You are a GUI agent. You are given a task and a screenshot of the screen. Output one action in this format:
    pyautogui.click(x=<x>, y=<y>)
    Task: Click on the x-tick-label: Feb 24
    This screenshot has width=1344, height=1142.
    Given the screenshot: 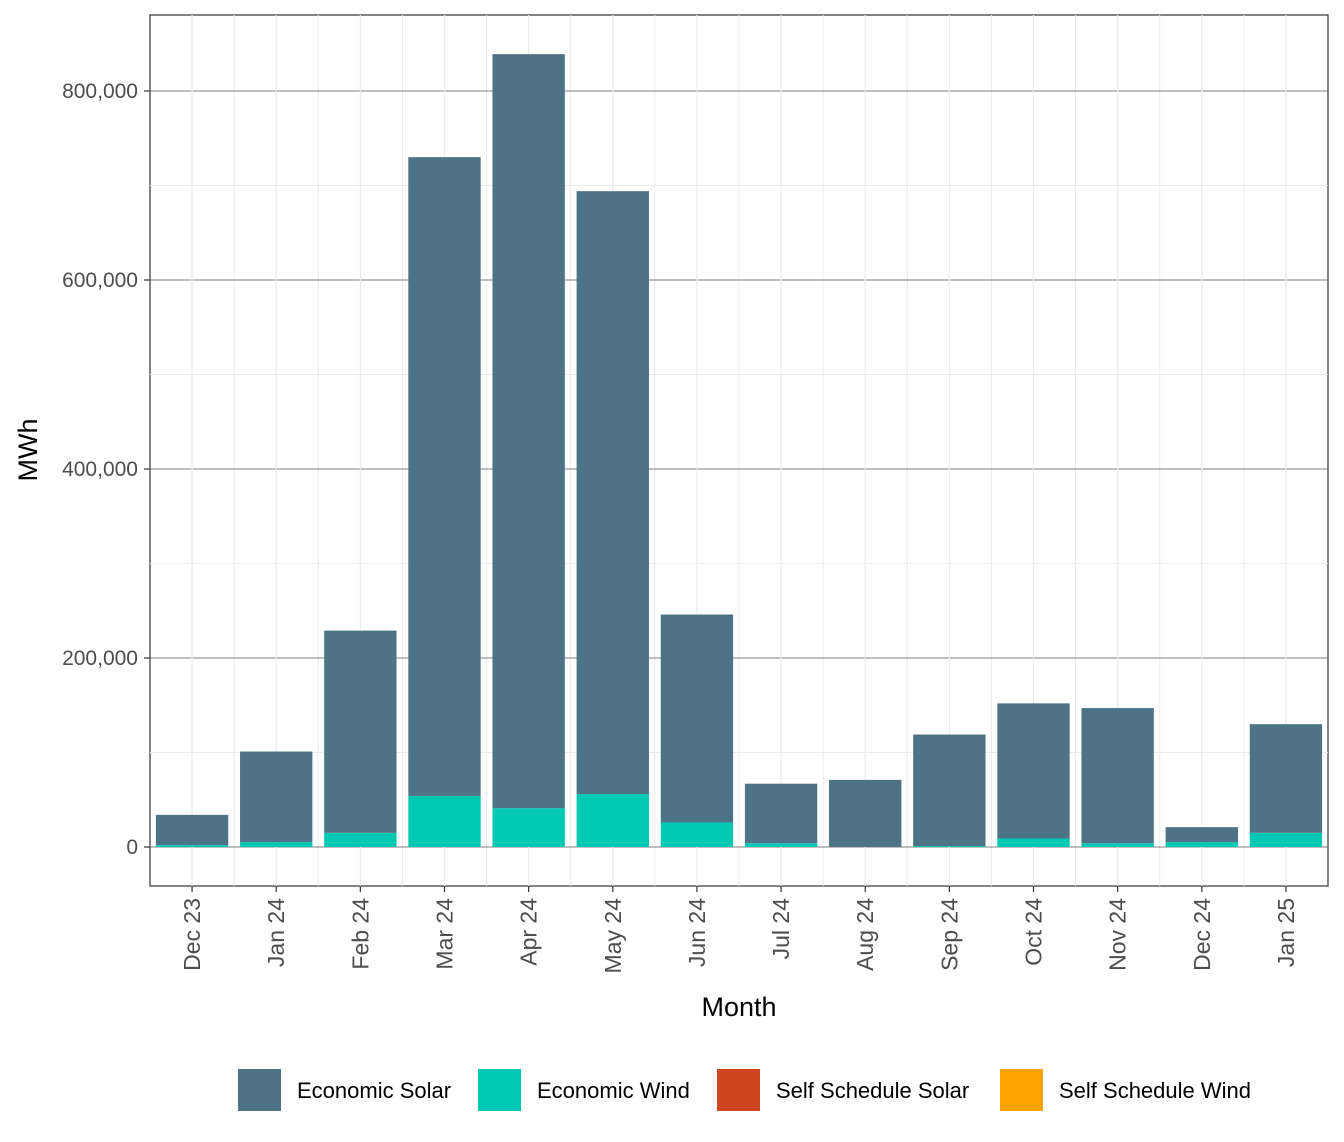 What is the action you would take?
    pyautogui.click(x=360, y=934)
    